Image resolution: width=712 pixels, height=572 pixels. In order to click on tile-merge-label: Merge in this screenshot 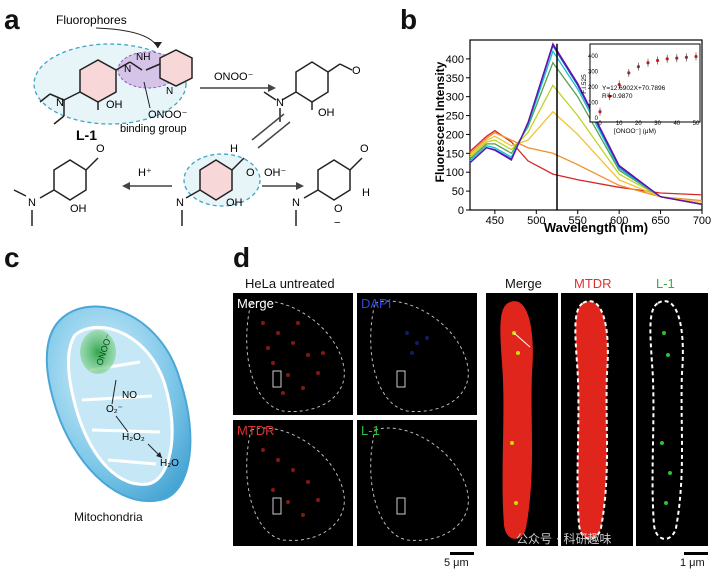, I will do `click(255, 303)`.